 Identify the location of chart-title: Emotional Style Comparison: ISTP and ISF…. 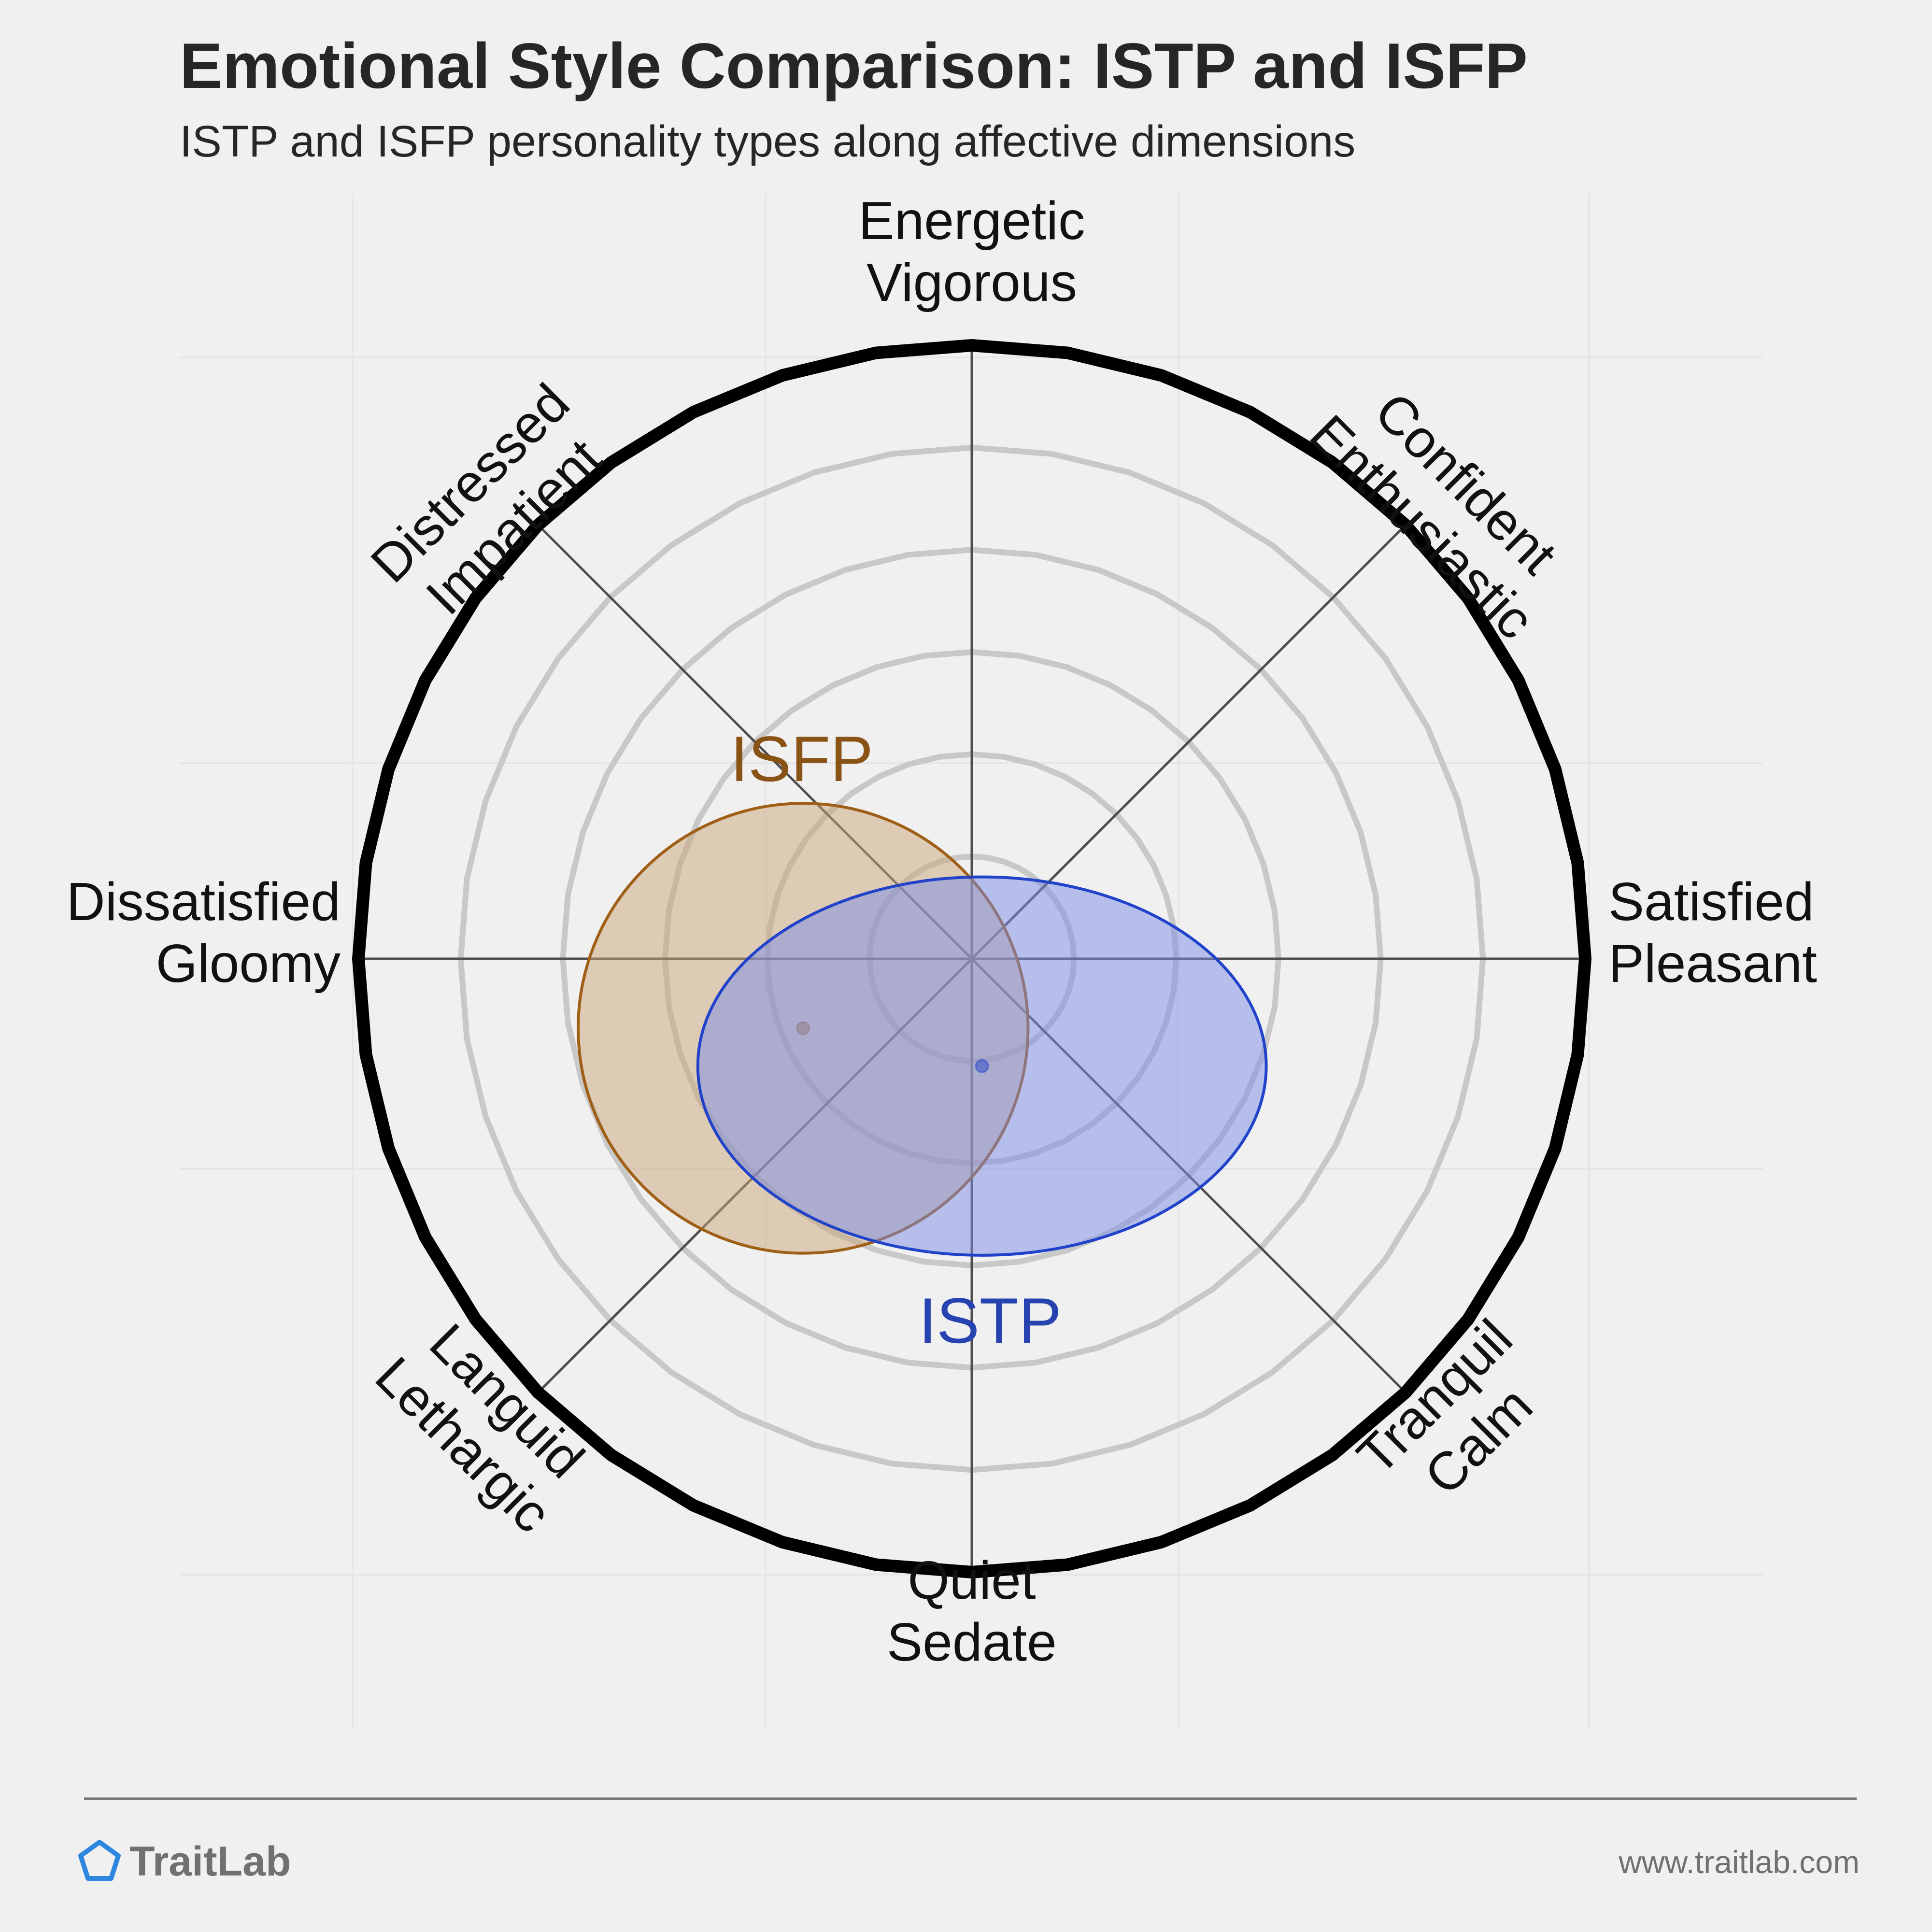
(854, 66).